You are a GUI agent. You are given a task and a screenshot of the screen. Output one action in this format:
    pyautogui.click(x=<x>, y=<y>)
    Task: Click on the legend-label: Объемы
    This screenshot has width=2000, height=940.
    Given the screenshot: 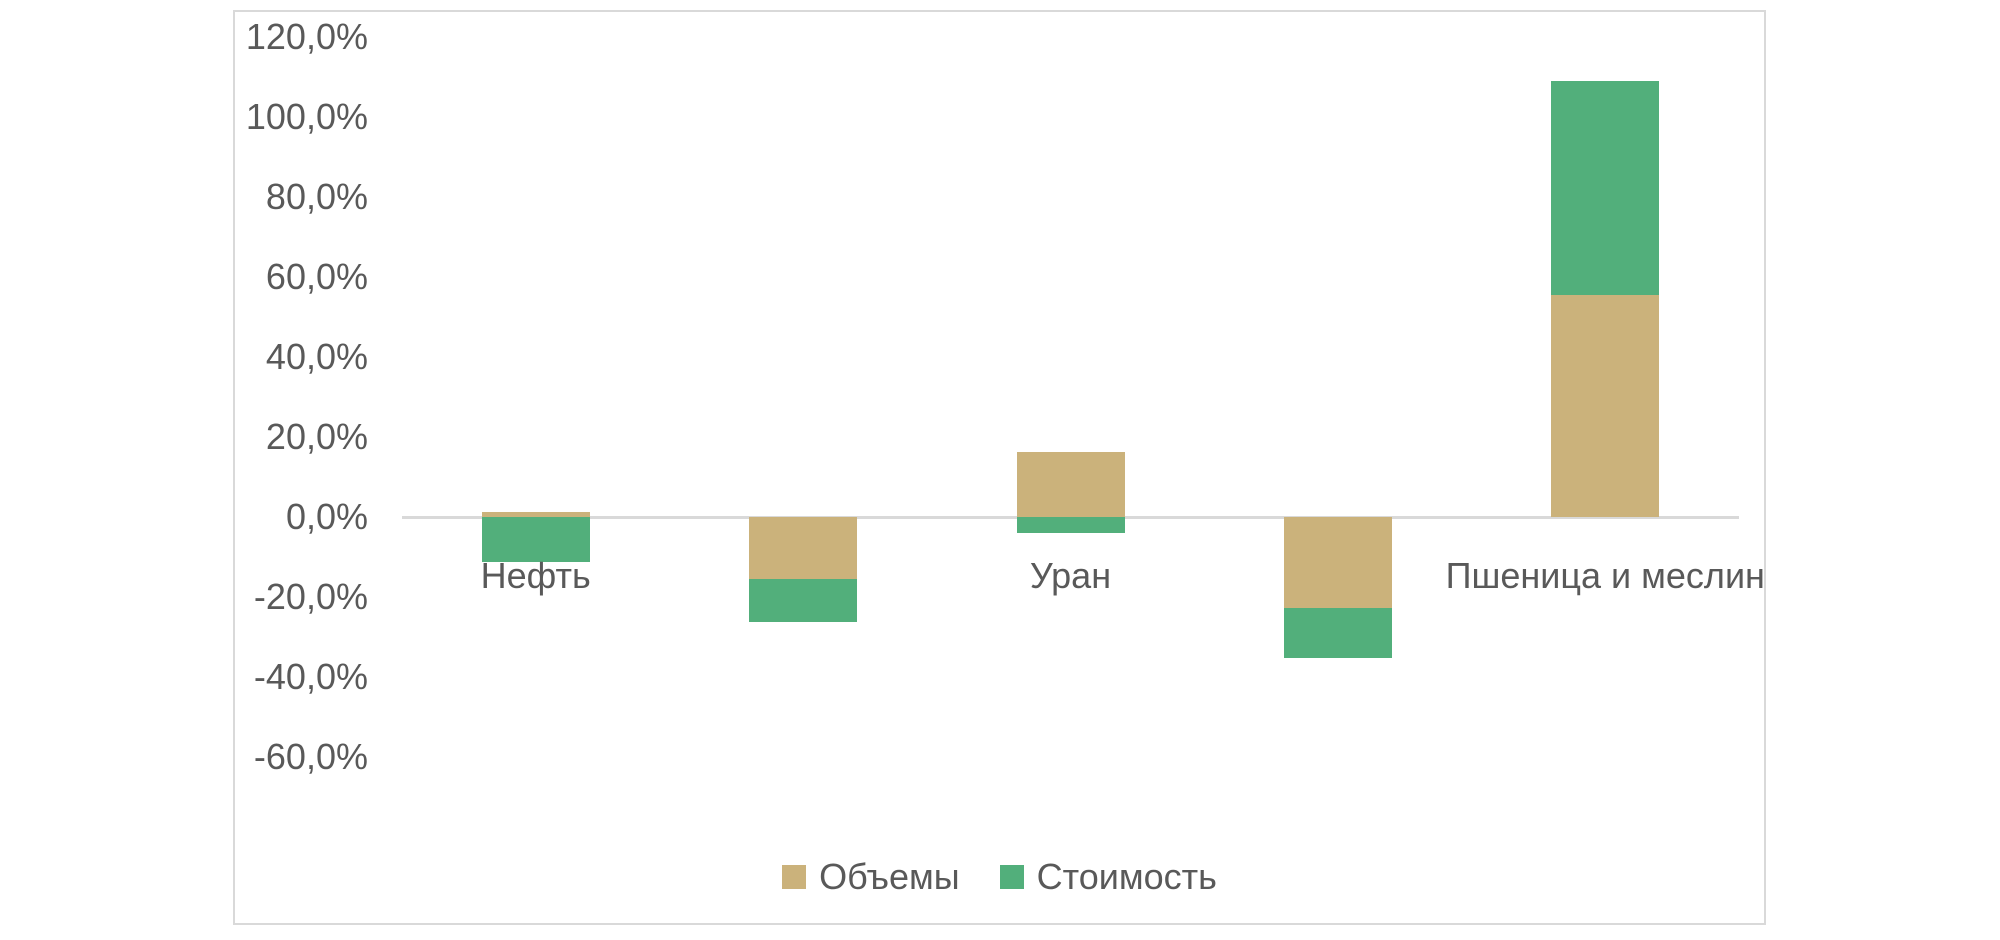 What is the action you would take?
    pyautogui.click(x=889, y=876)
    